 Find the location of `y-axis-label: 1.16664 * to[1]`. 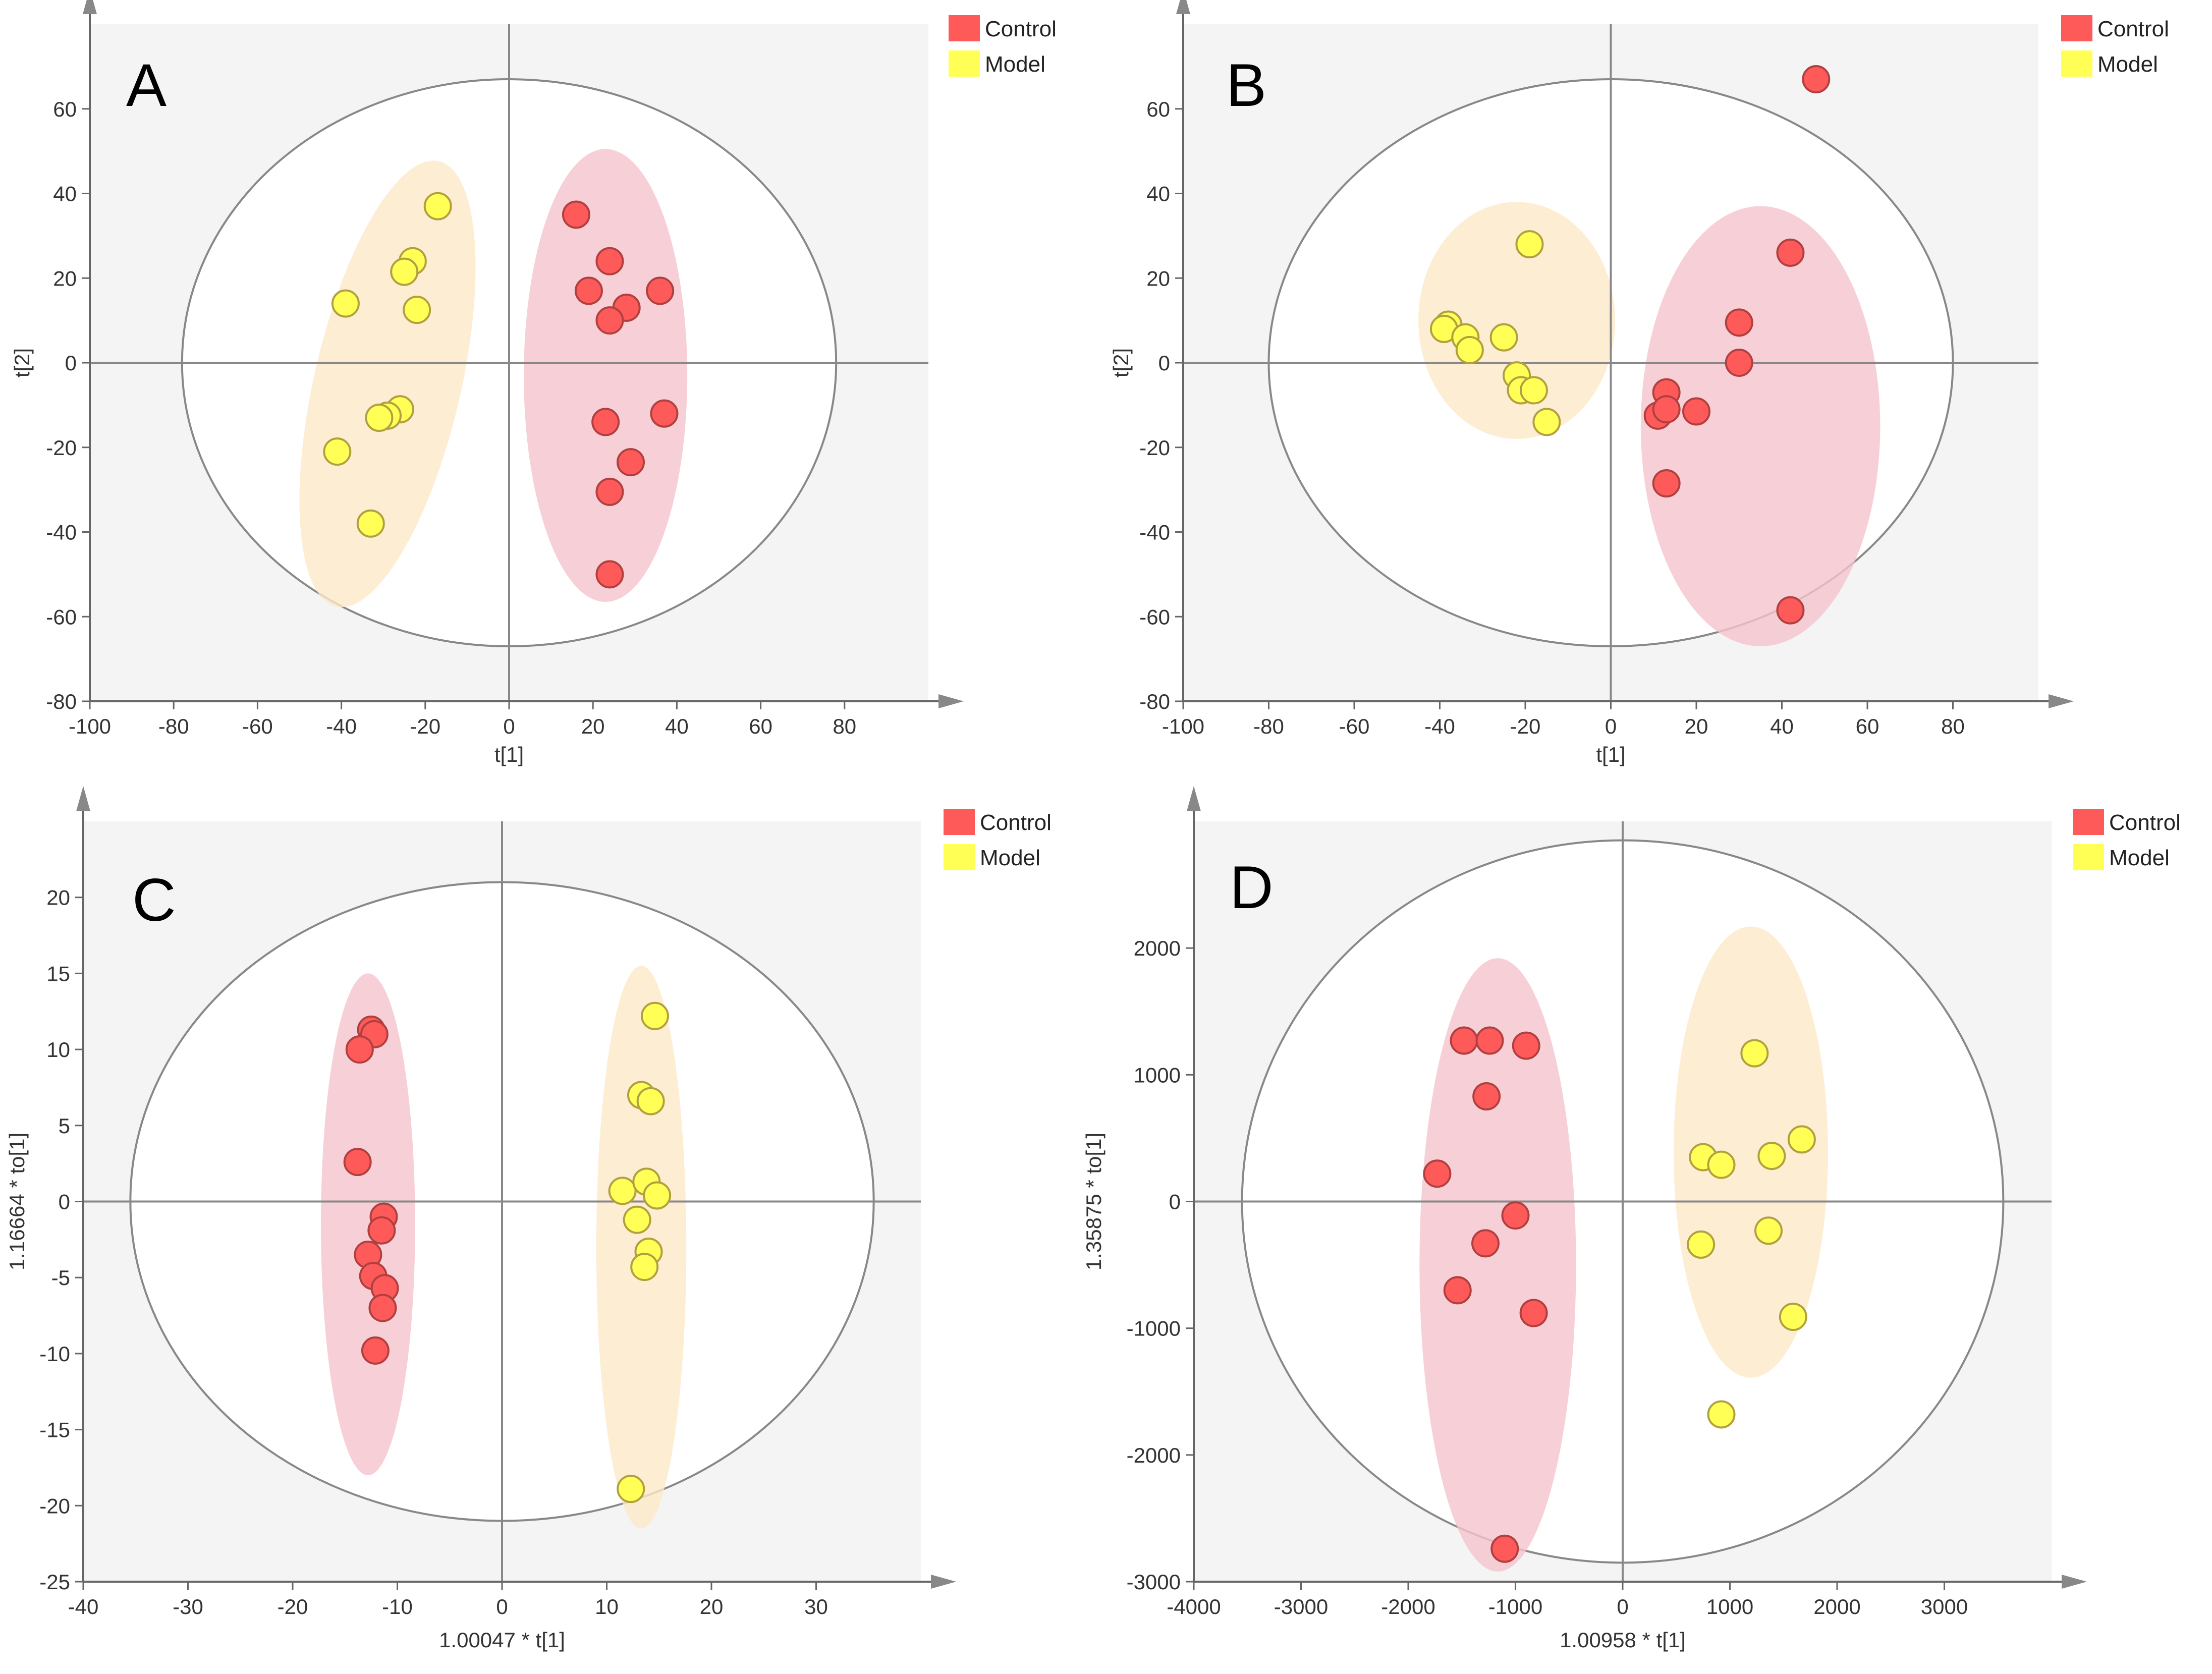

y-axis-label: 1.16664 * to[1] is located at coordinates (17, 1201).